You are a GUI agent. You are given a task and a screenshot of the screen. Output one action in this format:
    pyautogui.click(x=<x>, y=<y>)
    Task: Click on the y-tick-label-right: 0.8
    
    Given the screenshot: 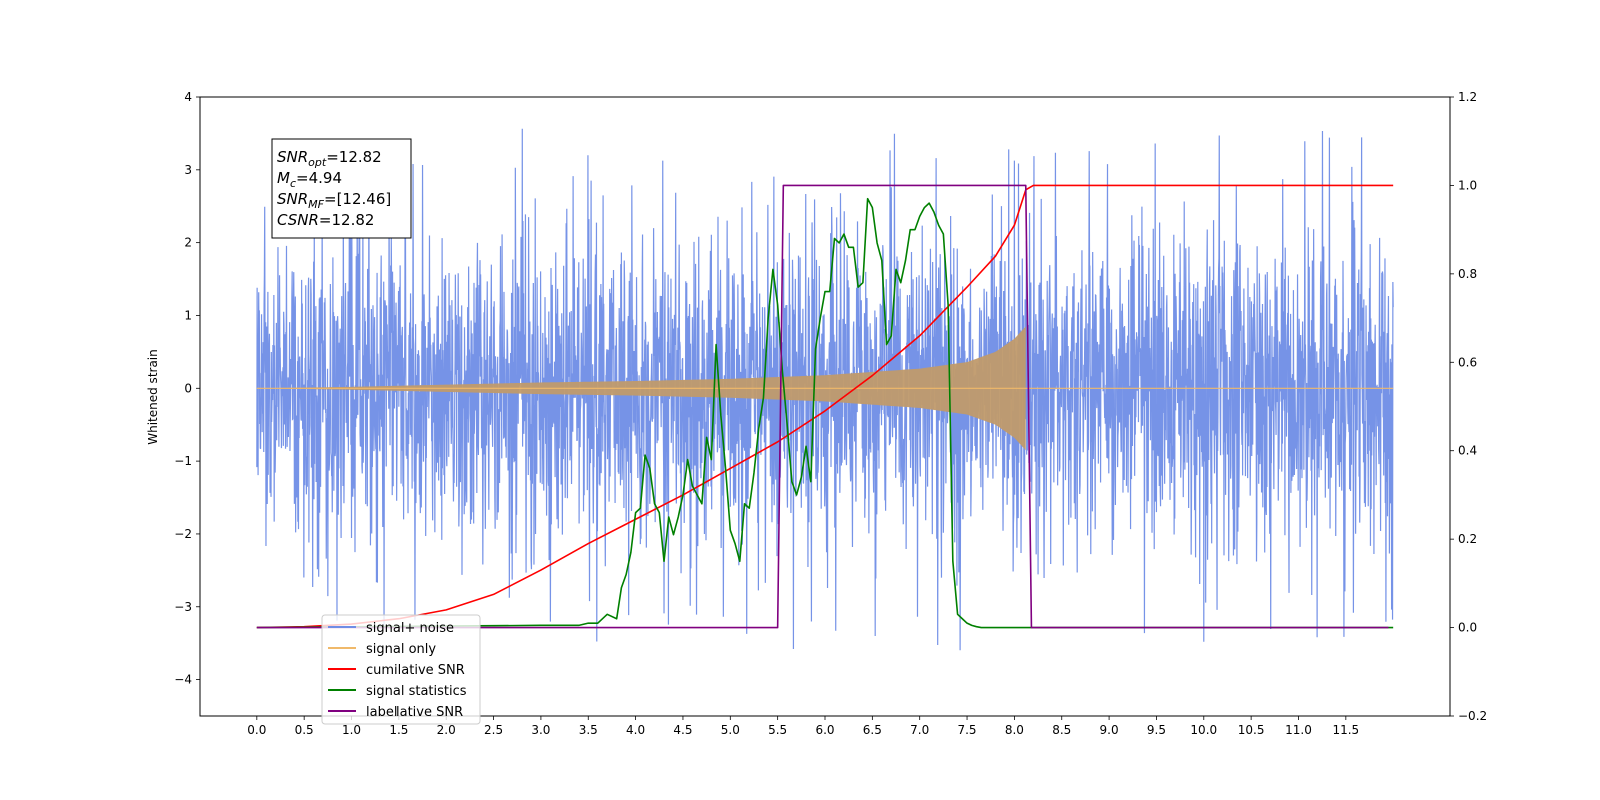 What is the action you would take?
    pyautogui.click(x=1467, y=274)
    